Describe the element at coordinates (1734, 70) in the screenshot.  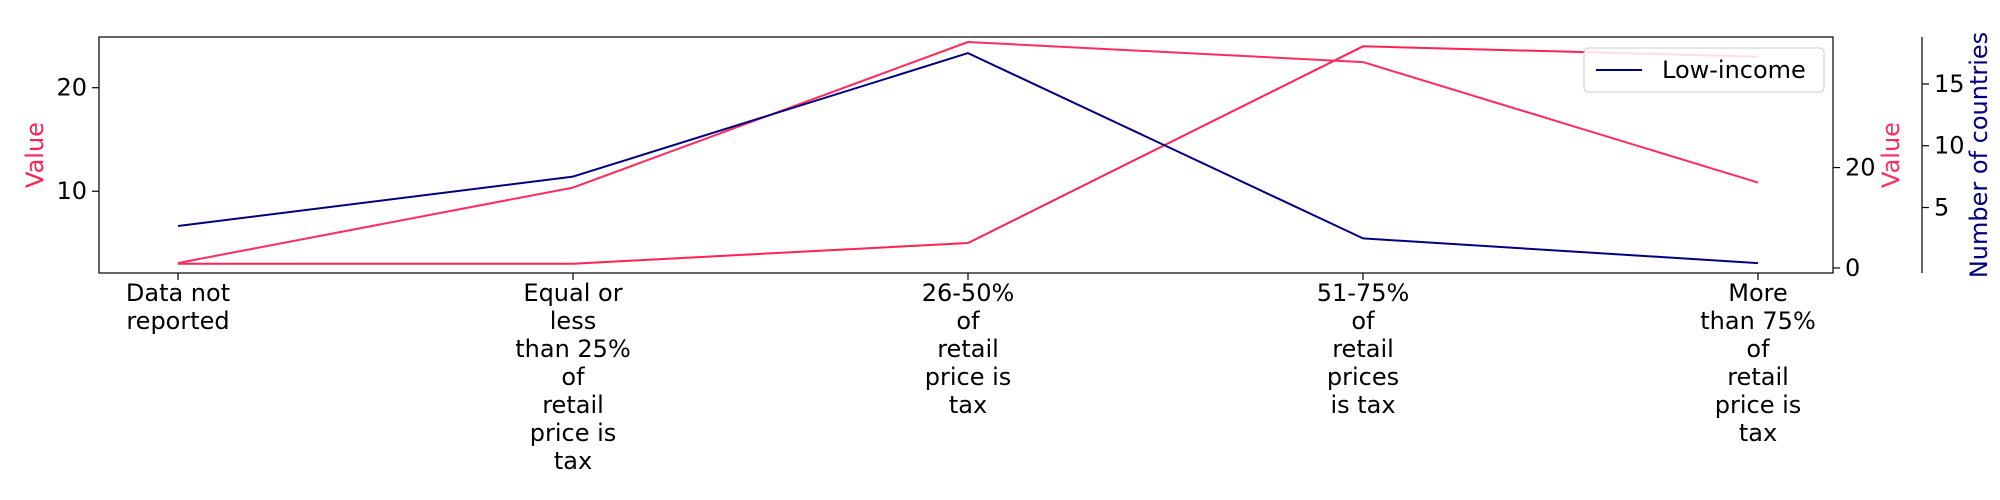
I see `legend-label-low-income: Low-income` at that location.